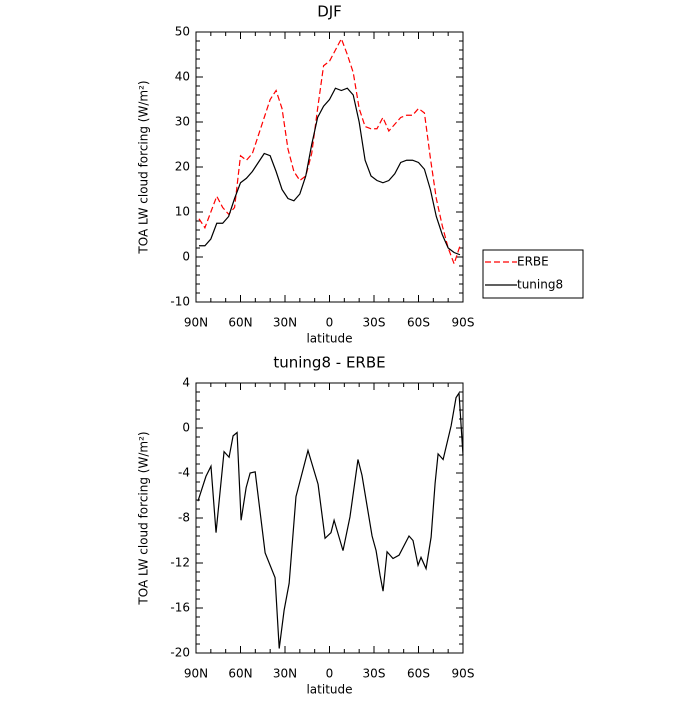 The width and height of the screenshot is (700, 704). I want to click on y-tick-label: -16, so click(180, 608).